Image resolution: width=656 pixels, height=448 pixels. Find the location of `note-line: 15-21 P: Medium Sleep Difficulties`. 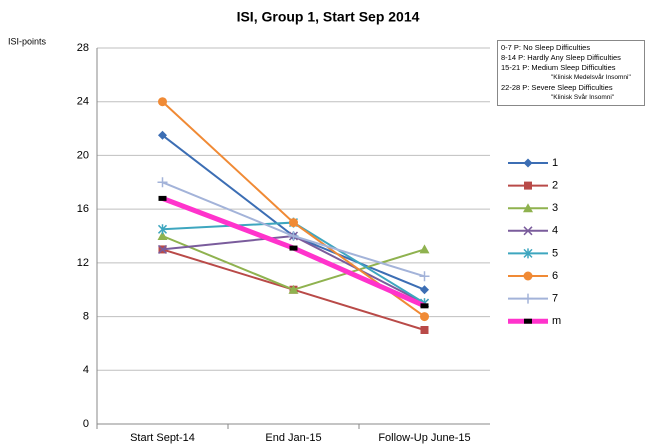

note-line: 15-21 P: Medium Sleep Difficulties is located at coordinates (558, 67).